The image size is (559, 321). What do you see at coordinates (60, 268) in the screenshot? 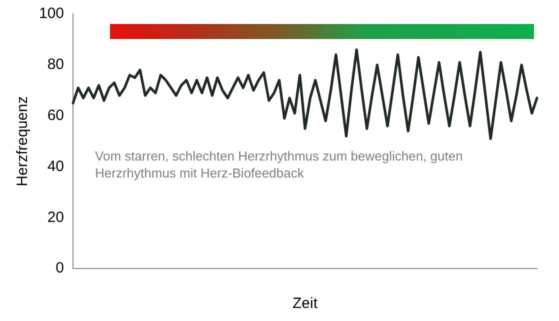
I see `y-tick-label: 0` at bounding box center [60, 268].